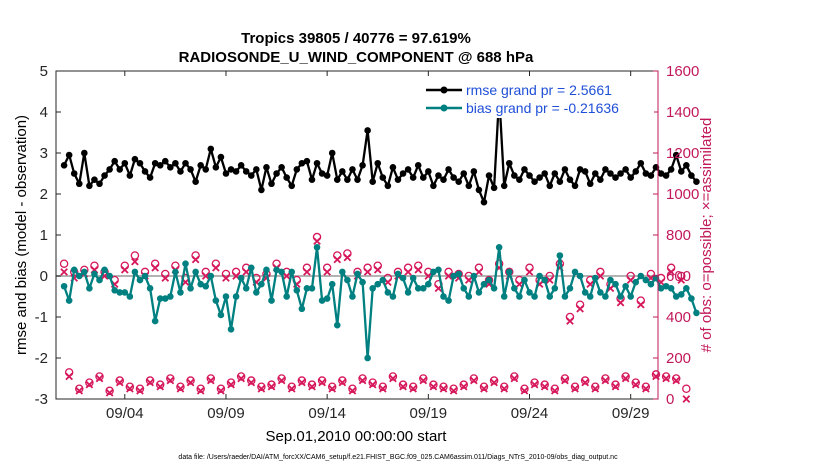  What do you see at coordinates (44, 71) in the screenshot?
I see `y-tick-label: 5` at bounding box center [44, 71].